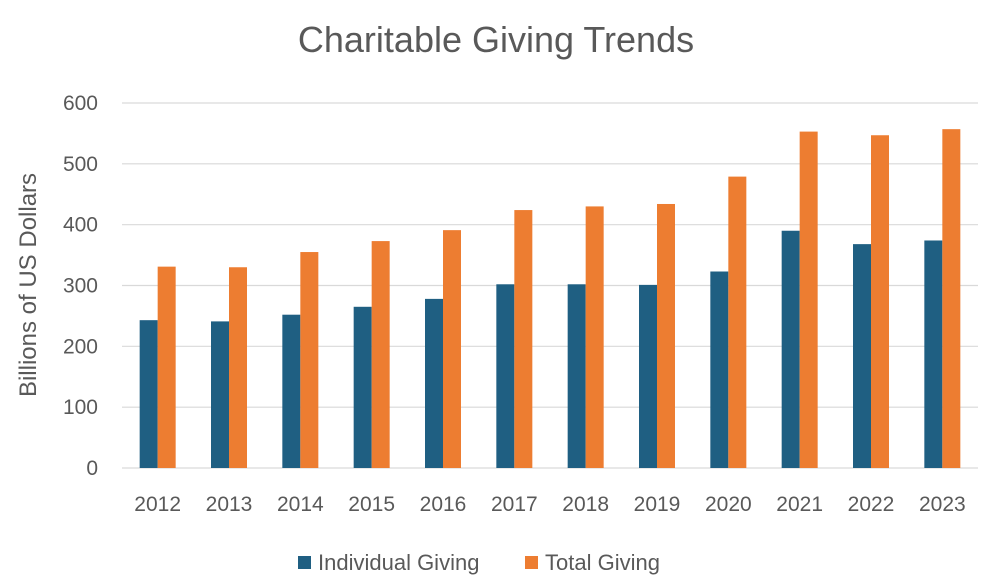  What do you see at coordinates (602, 562) in the screenshot?
I see `legend-label: Total Giving` at bounding box center [602, 562].